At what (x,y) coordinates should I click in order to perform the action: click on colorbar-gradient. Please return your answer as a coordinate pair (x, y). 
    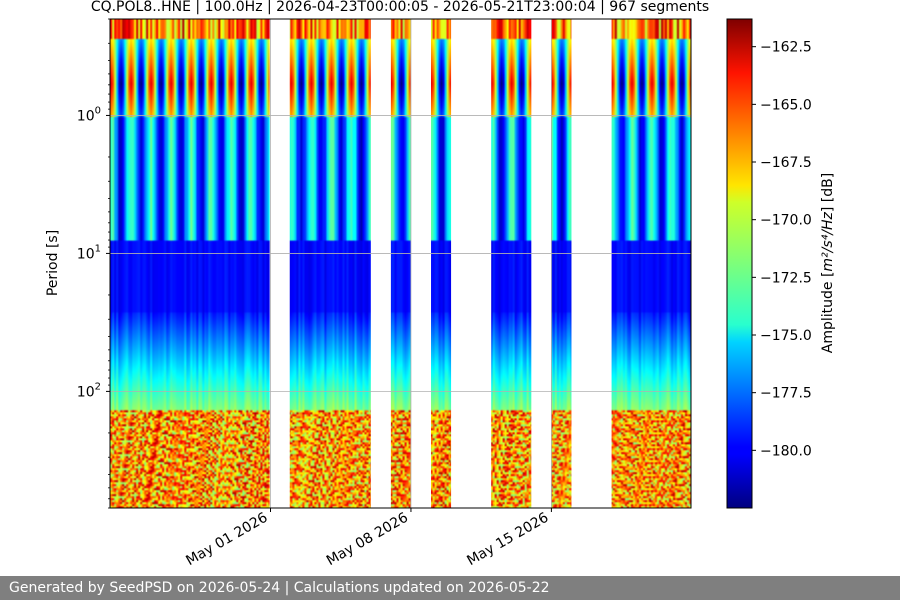
    Looking at the image, I should click on (739, 263).